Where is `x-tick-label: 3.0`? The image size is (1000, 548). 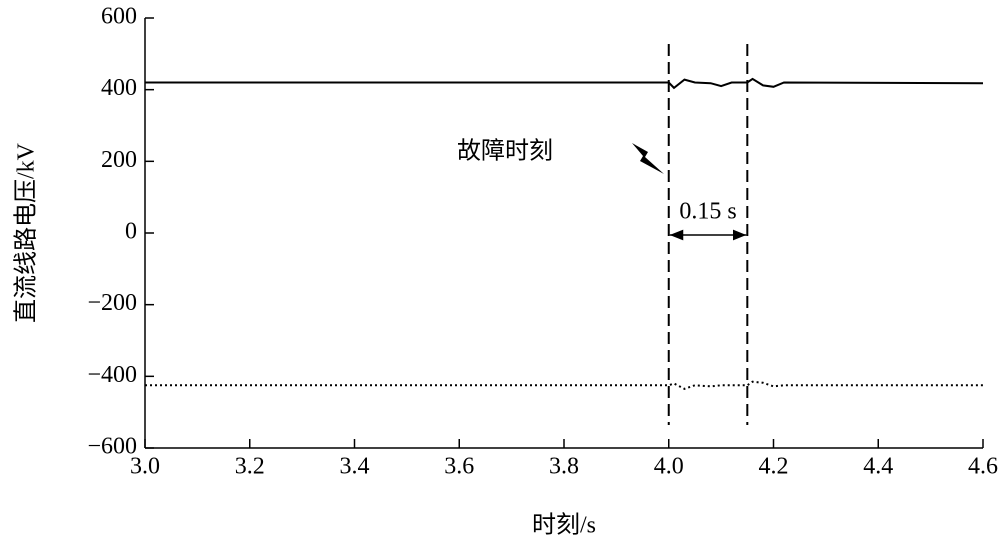
x-tick-label: 3.0 is located at coordinates (145, 467).